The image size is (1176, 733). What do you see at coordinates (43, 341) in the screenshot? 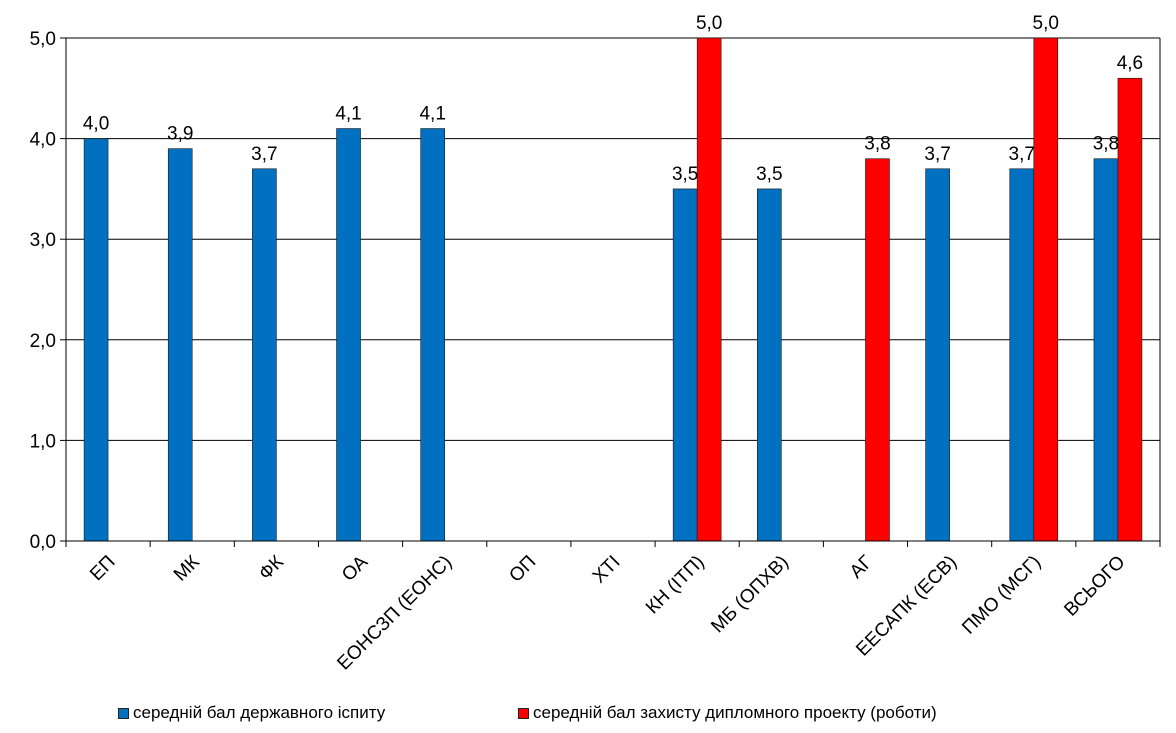
I see `y-tick-label: 2,0` at bounding box center [43, 341].